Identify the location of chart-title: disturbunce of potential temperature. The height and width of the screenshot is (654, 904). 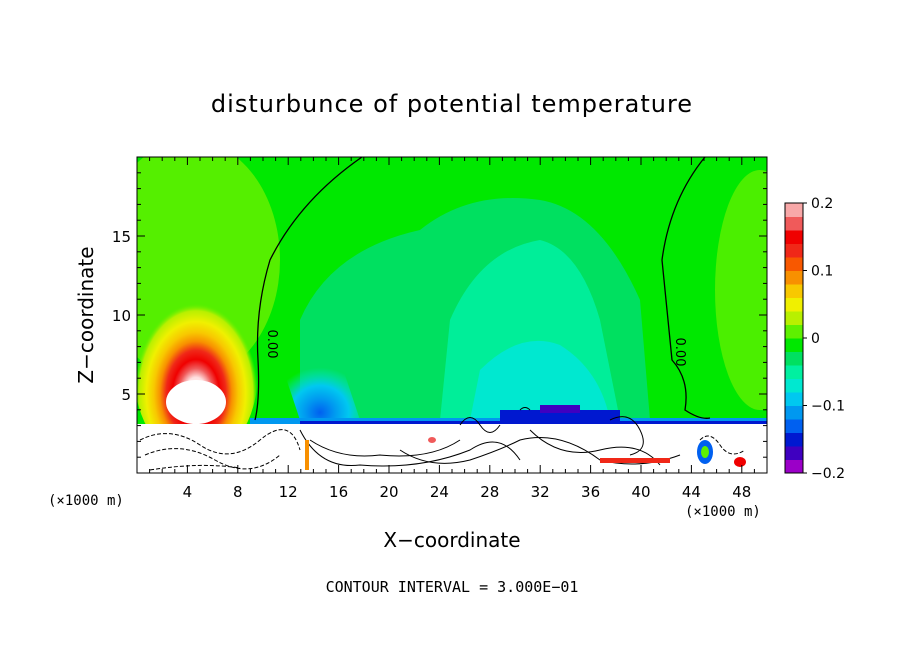
(452, 104).